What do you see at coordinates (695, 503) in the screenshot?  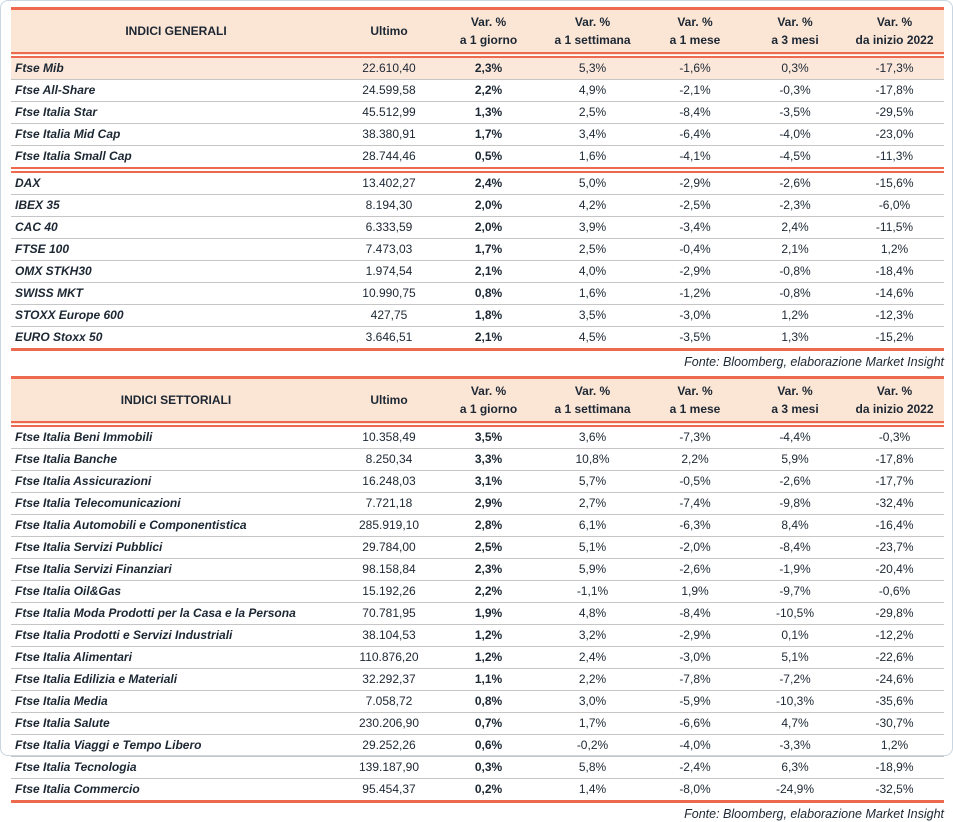 I see `var-1m-value: -7,4%` at bounding box center [695, 503].